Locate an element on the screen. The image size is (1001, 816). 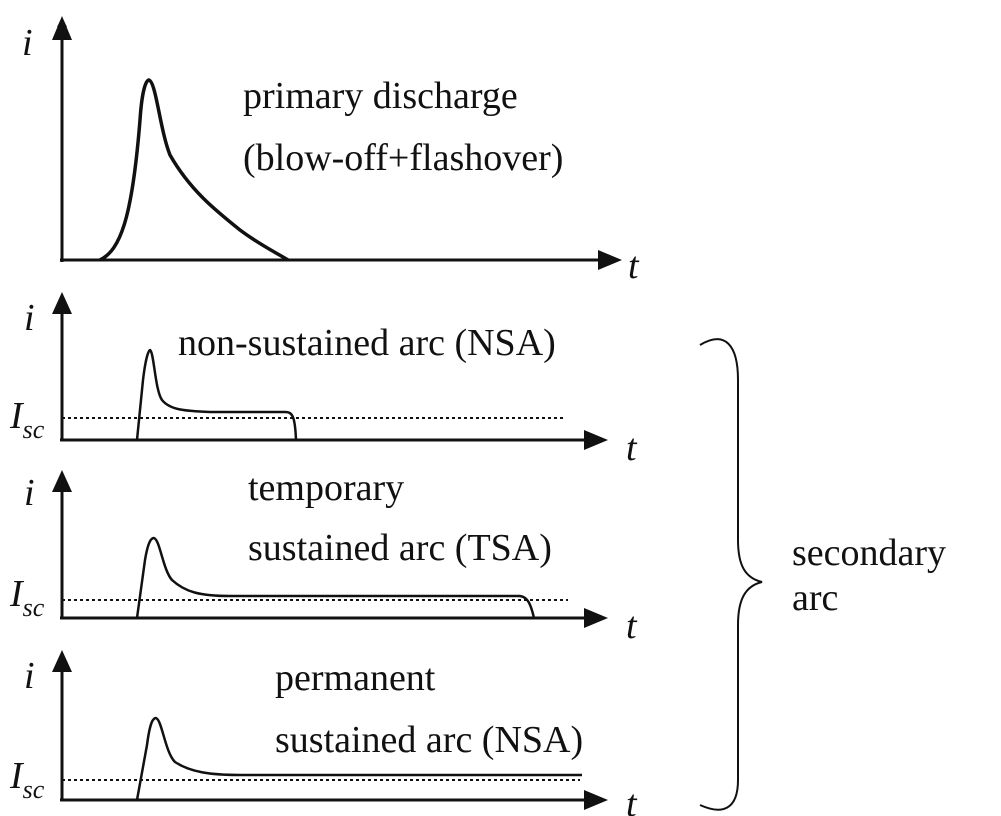
group-label: secondary is located at coordinates (869, 553).